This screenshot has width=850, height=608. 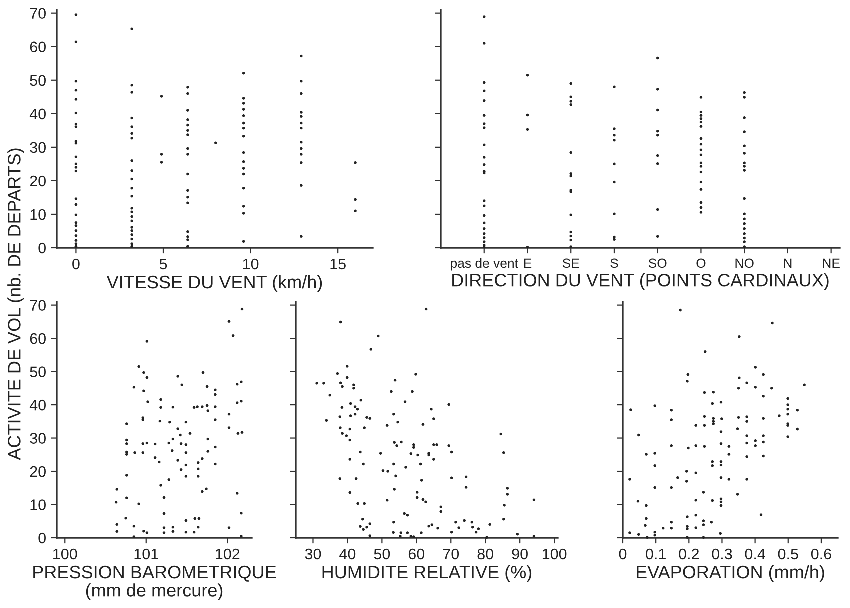 I want to click on x-axis-title: HUMIDITE RELATIVE (%), so click(x=427, y=573).